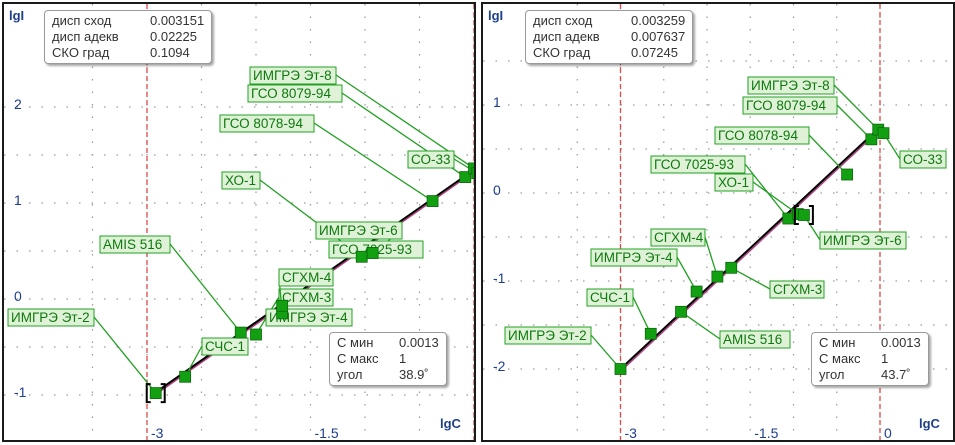 This screenshot has width=955, height=445. Describe the element at coordinates (610, 297) in the screenshot. I see `point-label: СЧС-1` at that location.